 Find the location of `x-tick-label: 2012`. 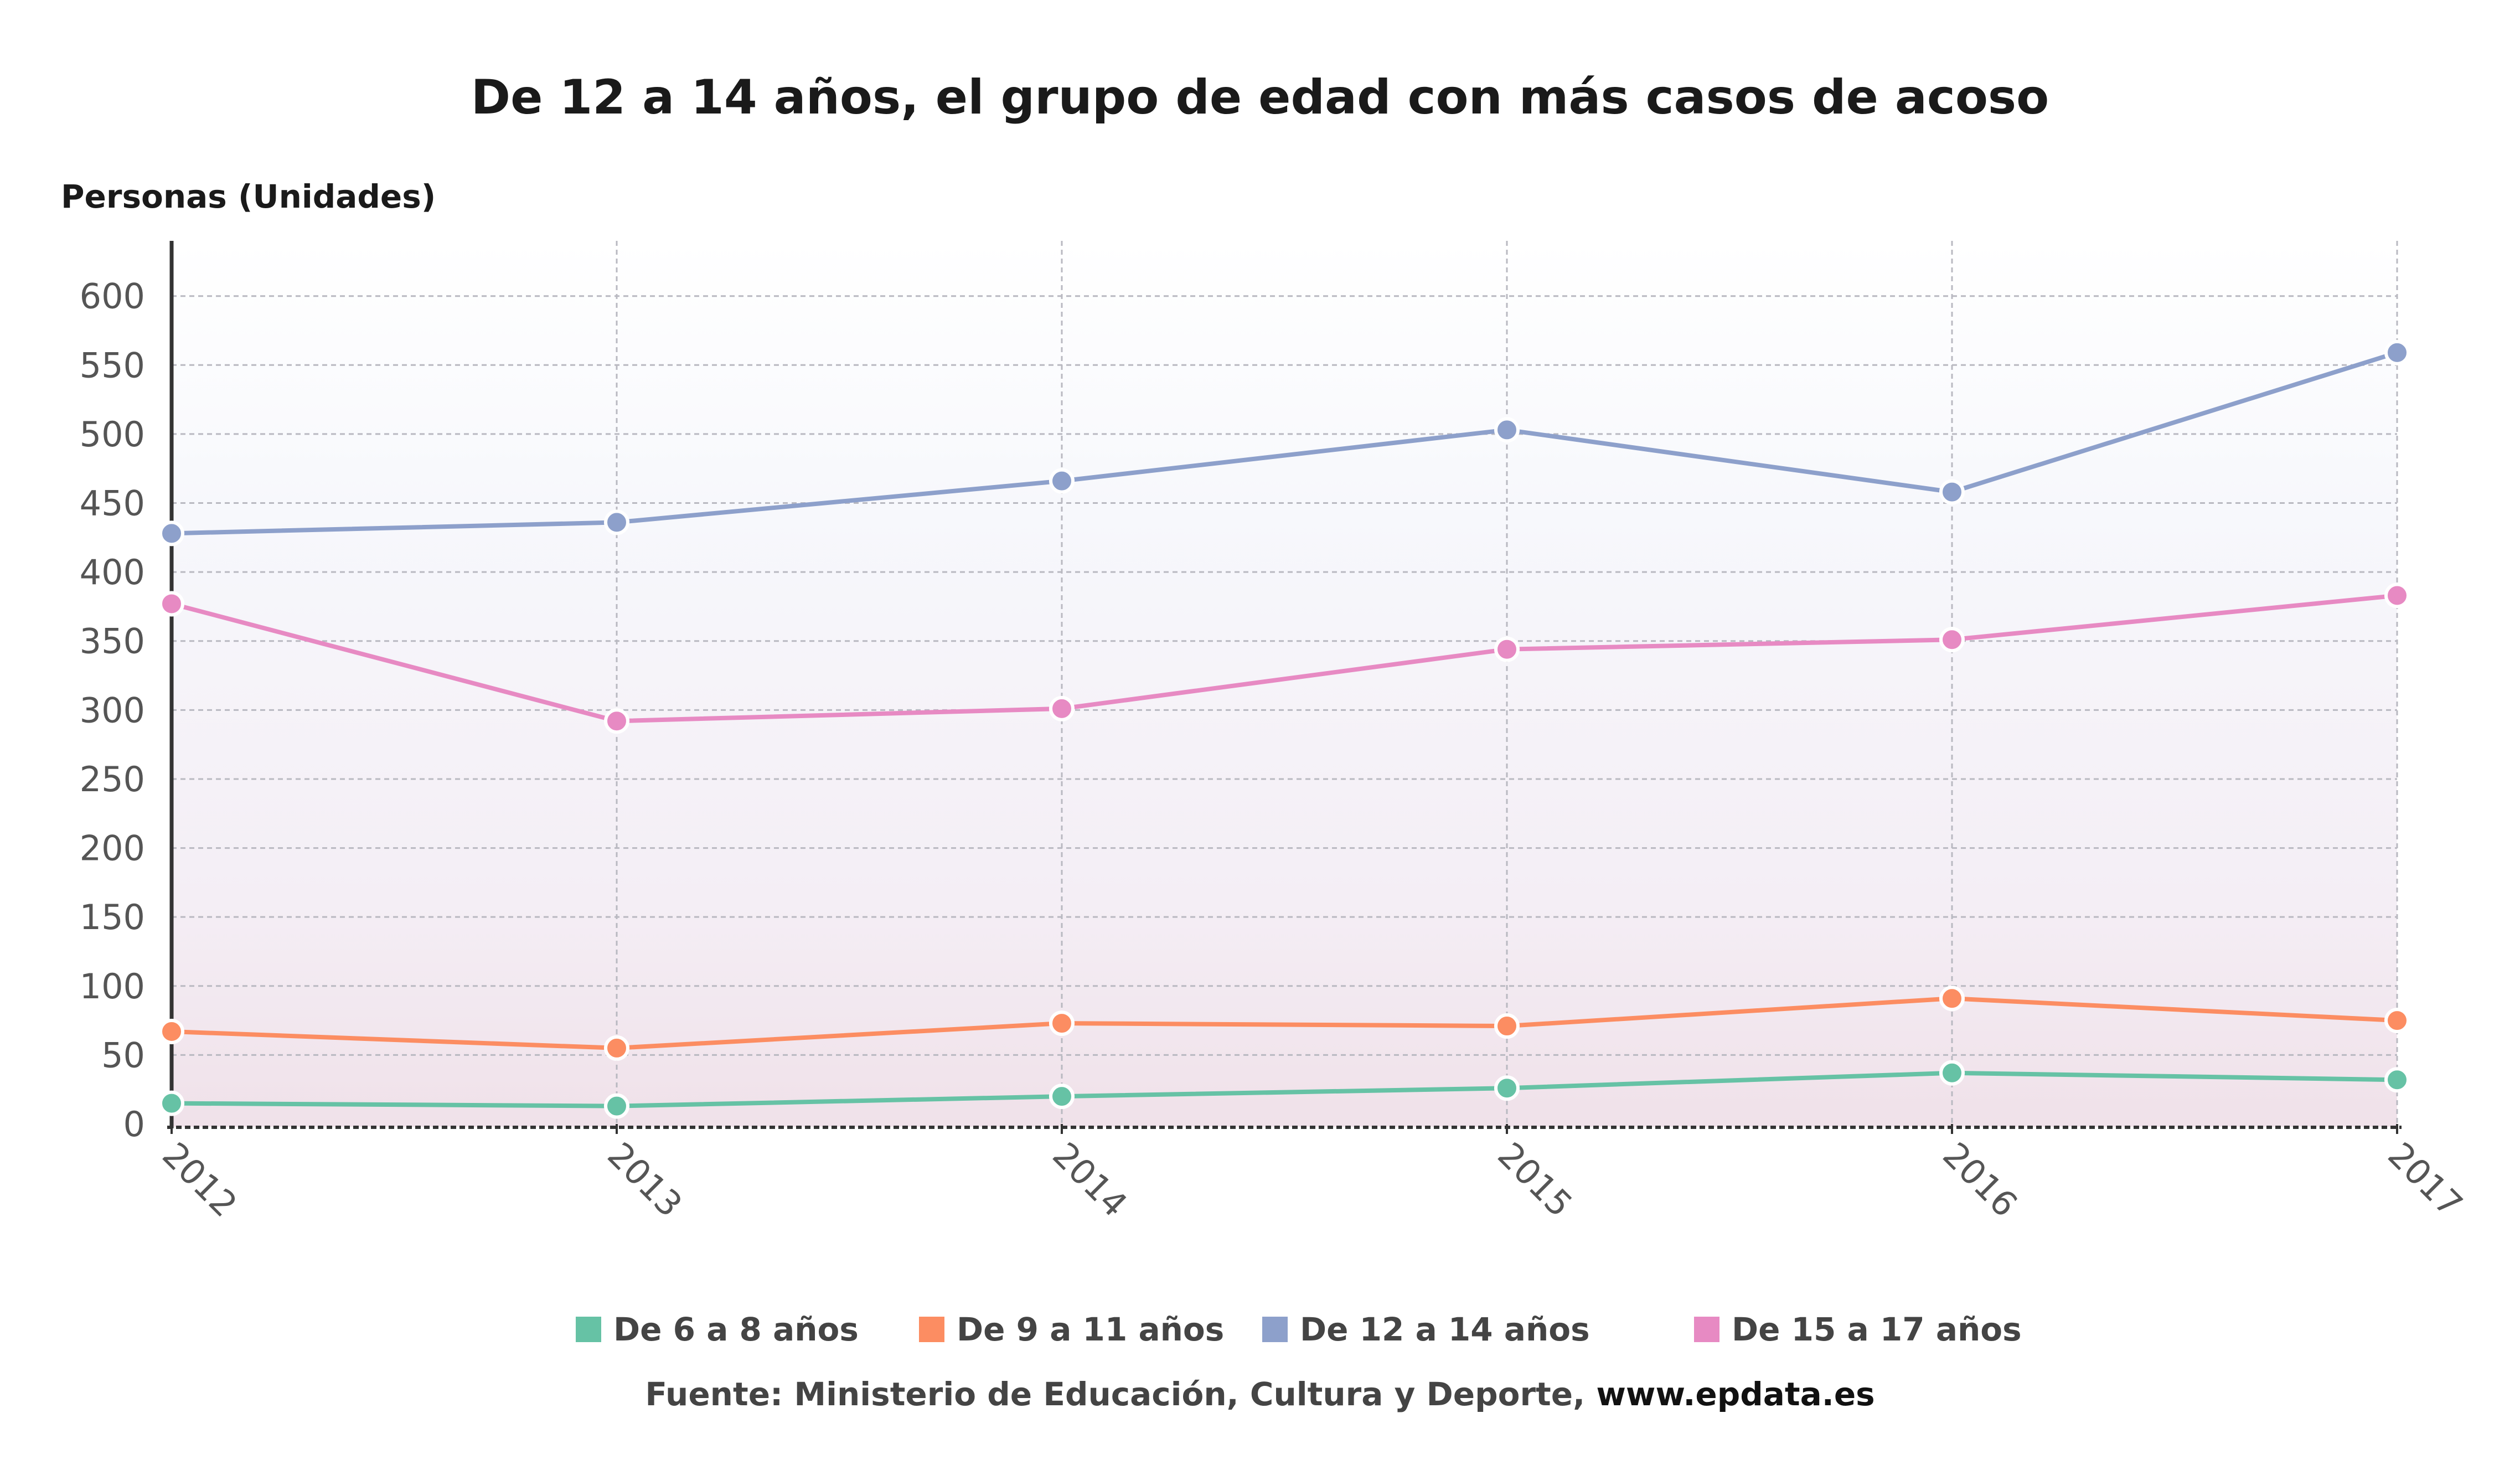

x-tick-label: 2012 is located at coordinates (199, 1180).